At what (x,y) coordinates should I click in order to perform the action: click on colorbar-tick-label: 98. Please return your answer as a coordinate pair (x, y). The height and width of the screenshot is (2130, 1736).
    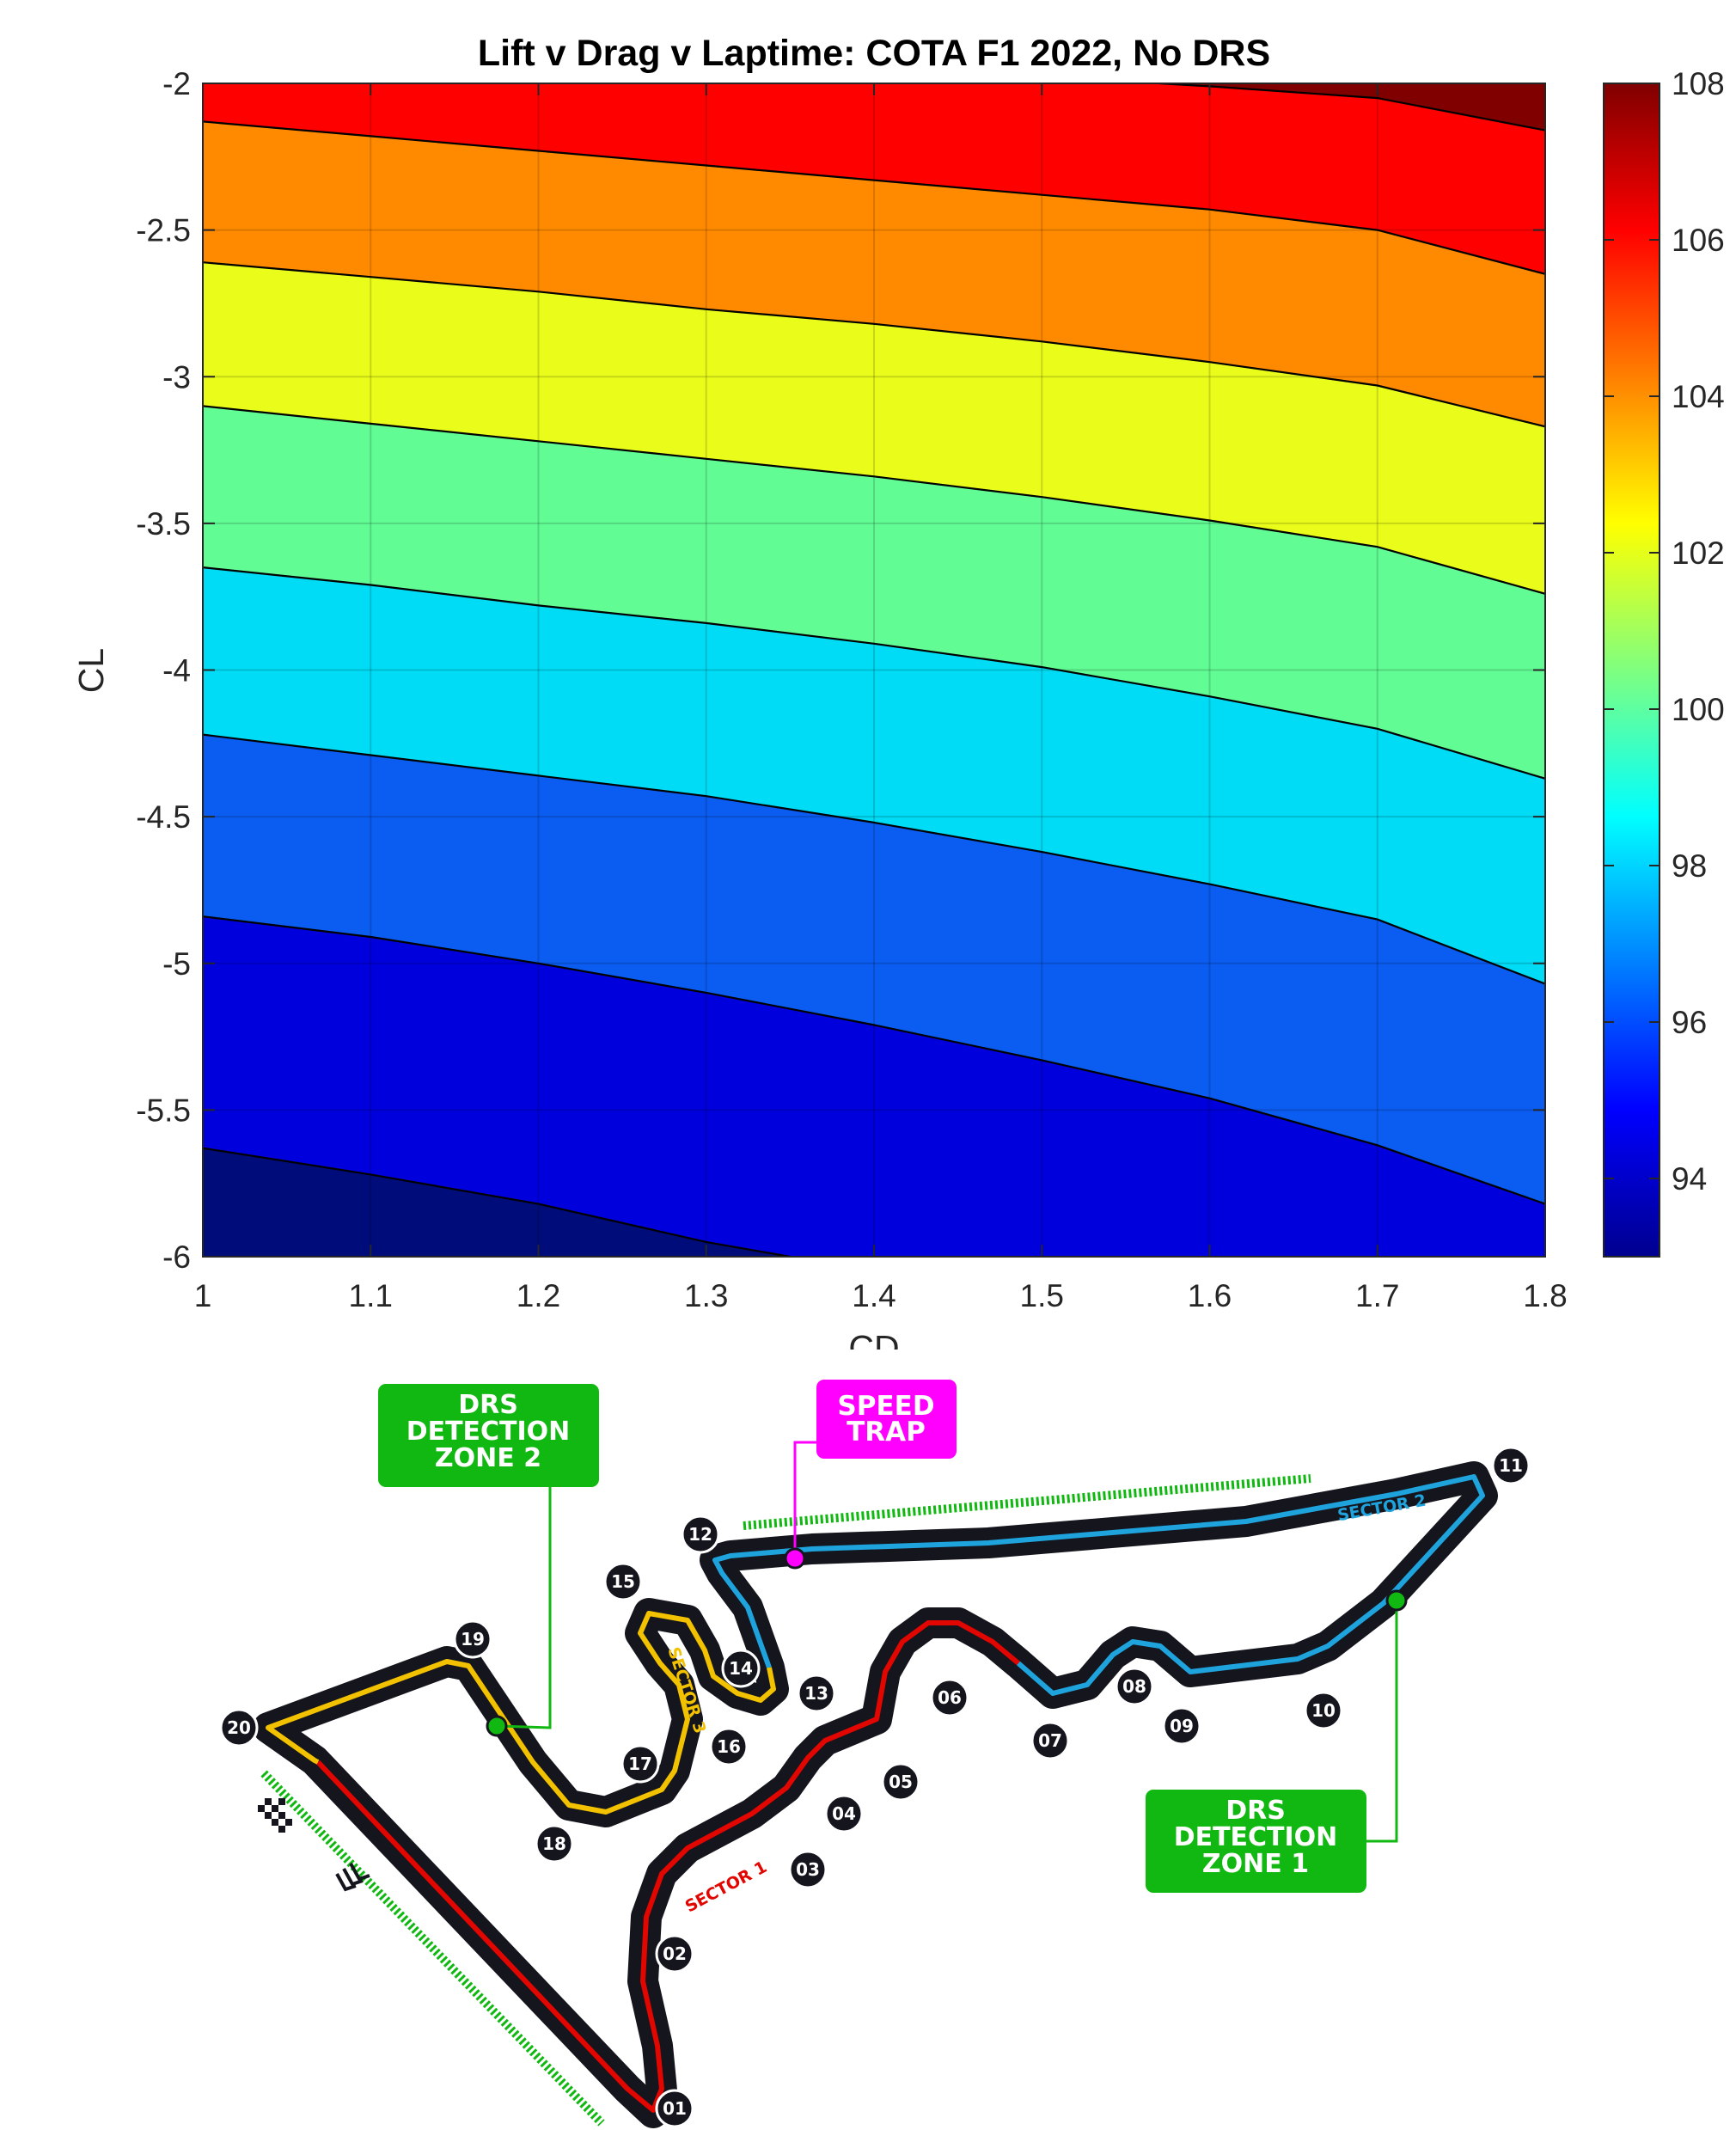
    Looking at the image, I should click on (1689, 866).